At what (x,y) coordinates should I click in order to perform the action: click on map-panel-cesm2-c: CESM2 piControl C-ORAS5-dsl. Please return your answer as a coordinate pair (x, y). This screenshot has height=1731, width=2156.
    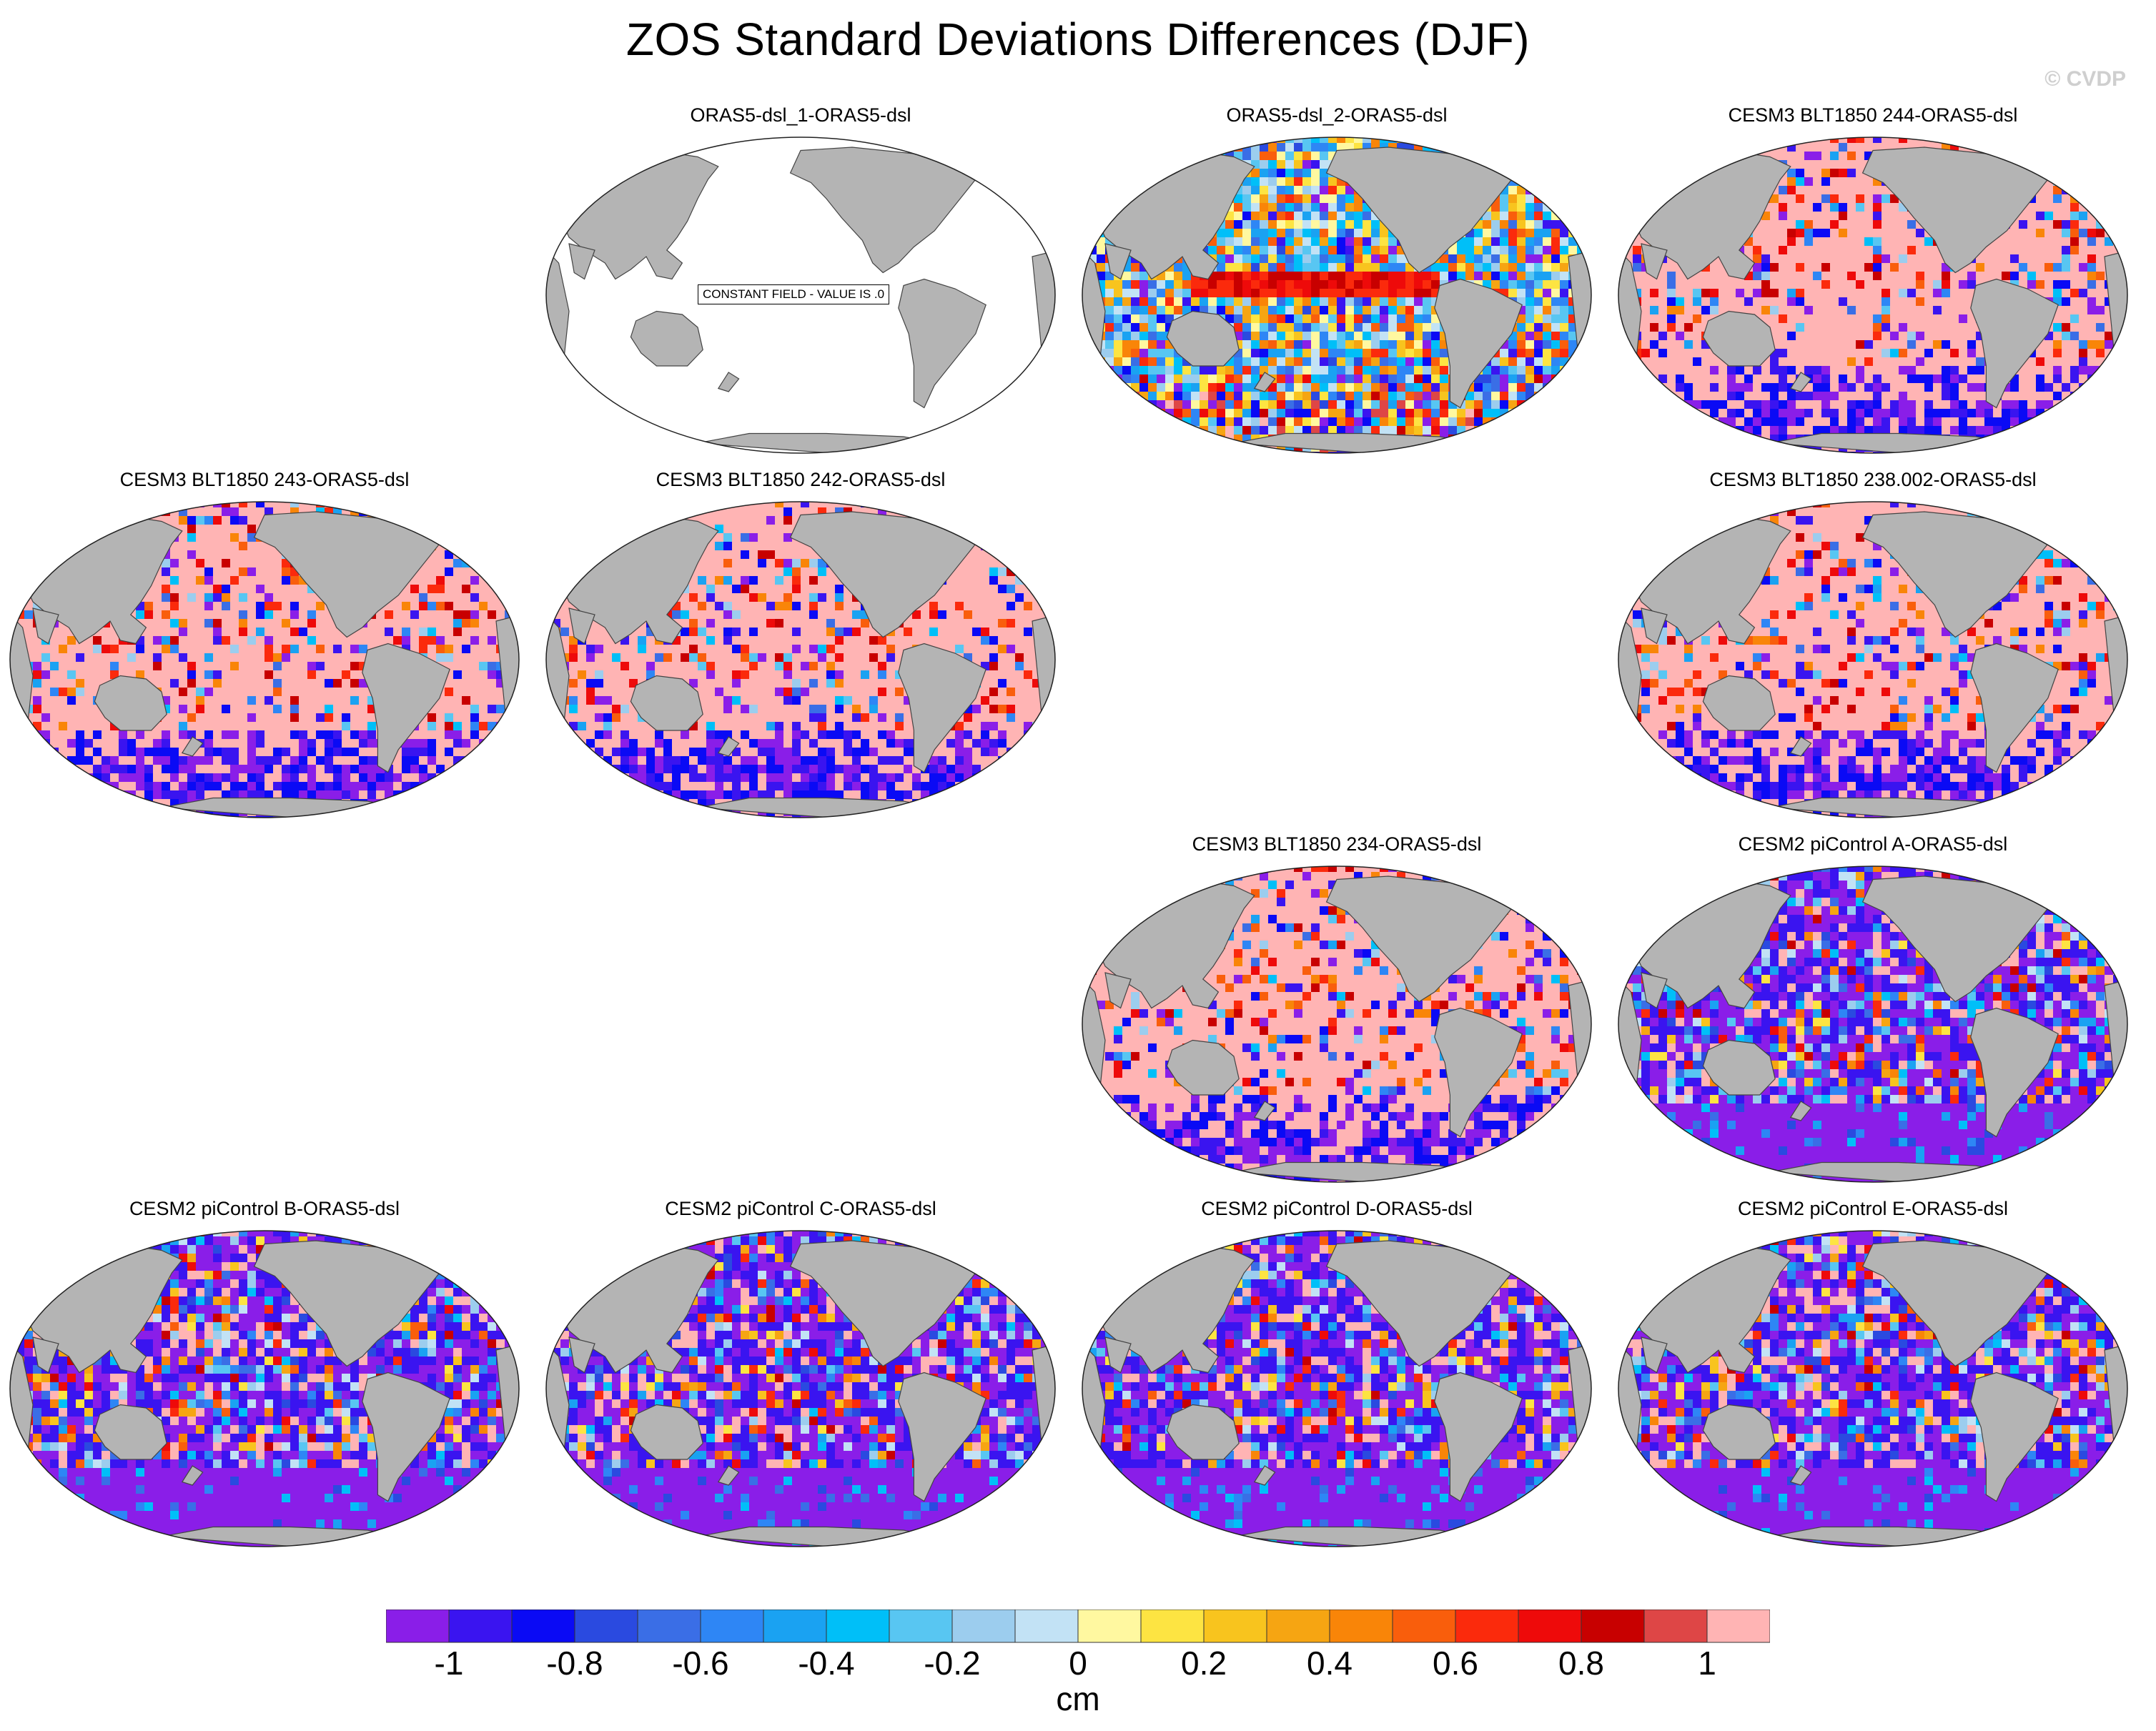
    Looking at the image, I should click on (800, 1376).